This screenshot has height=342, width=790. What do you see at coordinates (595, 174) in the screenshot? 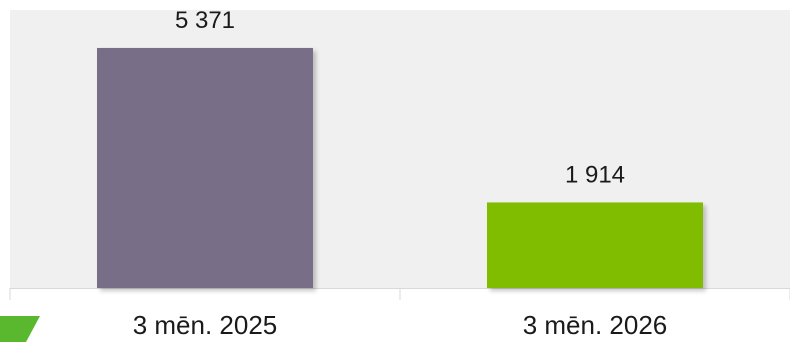
I see `data-label: 1 914` at bounding box center [595, 174].